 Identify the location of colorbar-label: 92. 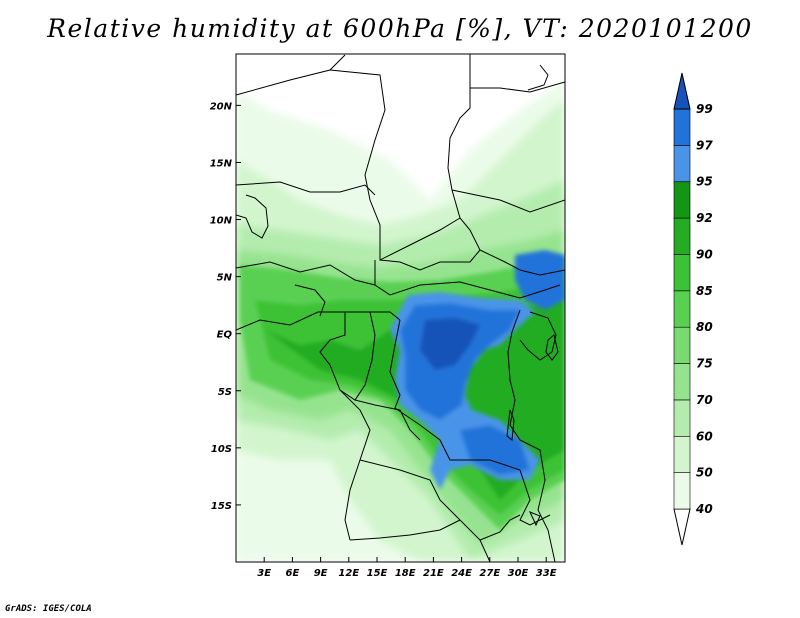
(704, 218).